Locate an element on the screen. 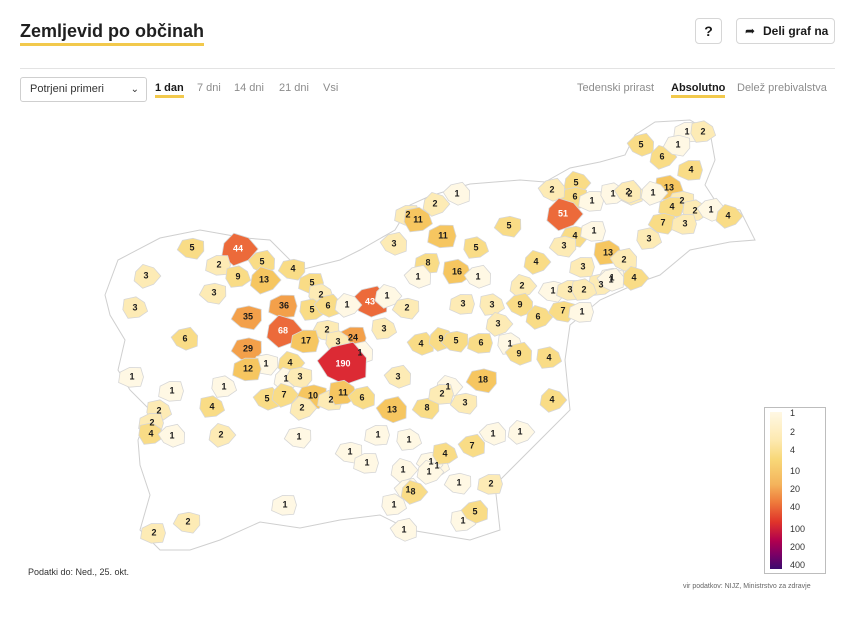 This screenshot has height=619, width=859. metric-select: Potrjeni primeri ⌄ is located at coordinates (83, 89).